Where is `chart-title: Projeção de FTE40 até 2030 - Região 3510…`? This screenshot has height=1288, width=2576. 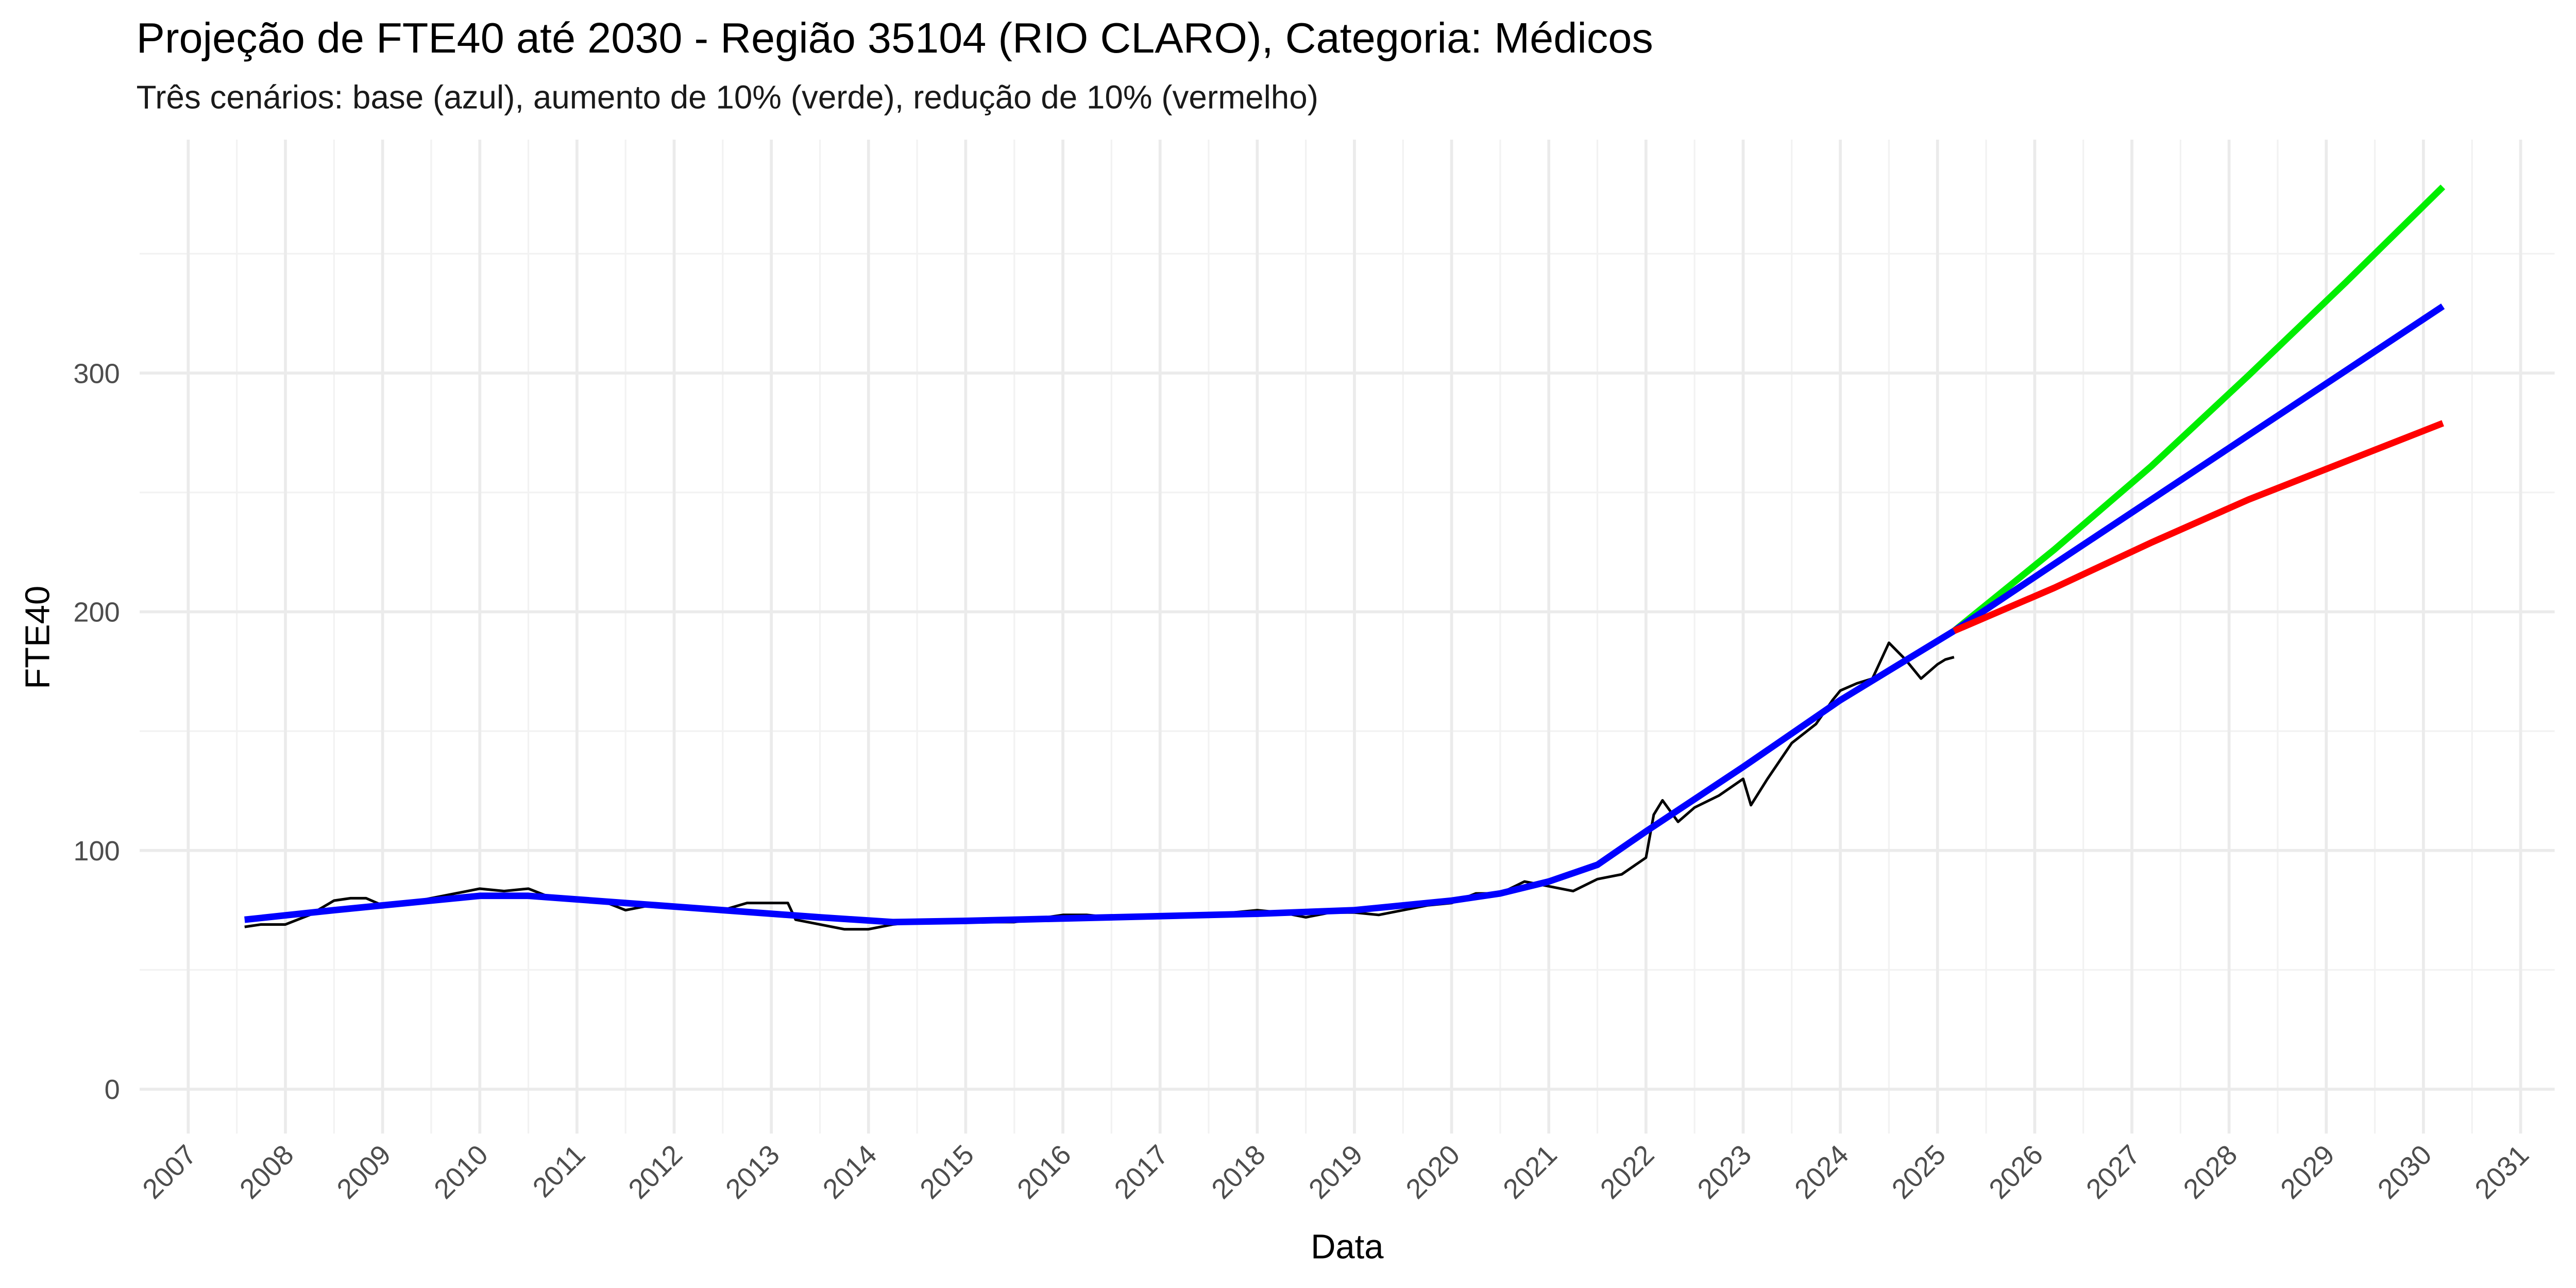 chart-title: Projeção de FTE40 até 2030 - Região 3510… is located at coordinates (895, 38).